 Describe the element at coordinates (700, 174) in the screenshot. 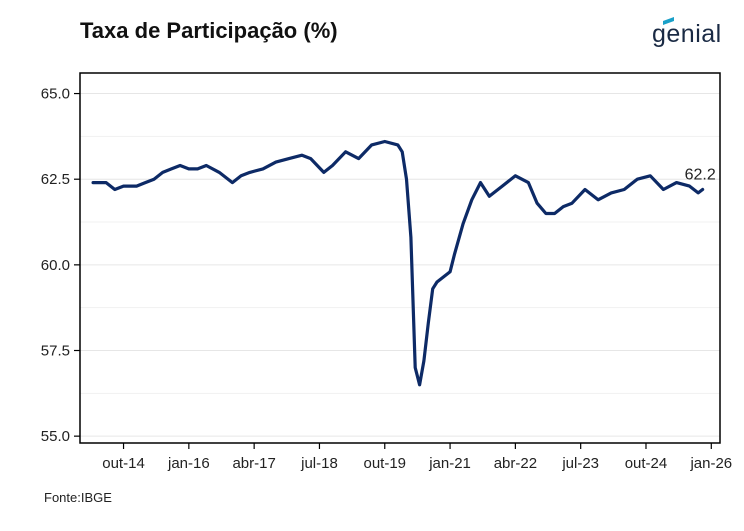

I see `last-value-label: 62.2` at that location.